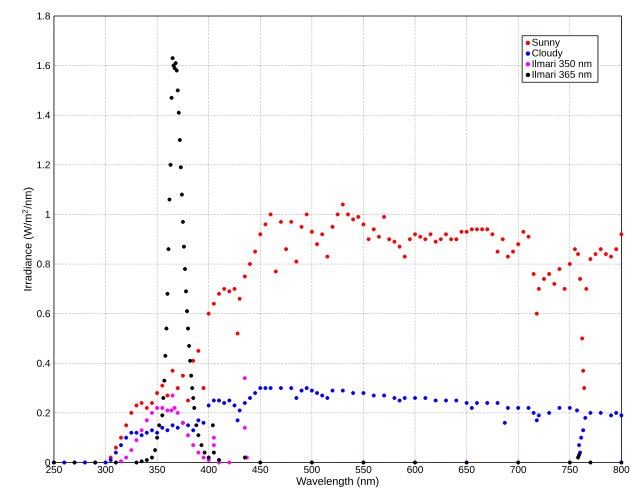 The image size is (633, 498). Describe the element at coordinates (570, 469) in the screenshot. I see `x-tick-label: 750` at that location.